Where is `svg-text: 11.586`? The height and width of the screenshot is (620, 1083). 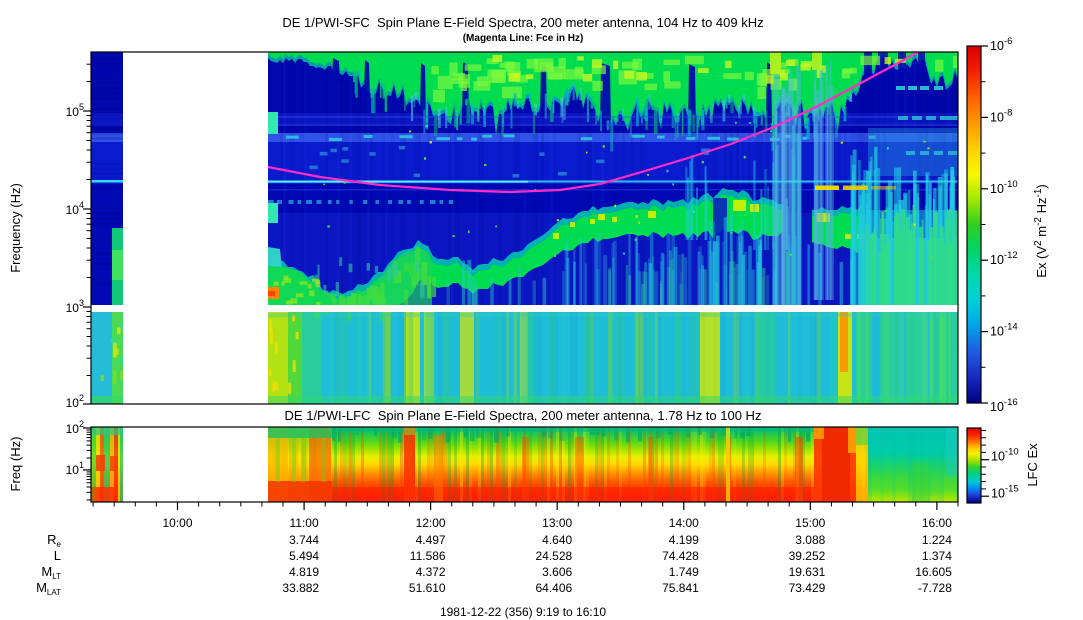 svg-text: 11.586 is located at coordinates (428, 556).